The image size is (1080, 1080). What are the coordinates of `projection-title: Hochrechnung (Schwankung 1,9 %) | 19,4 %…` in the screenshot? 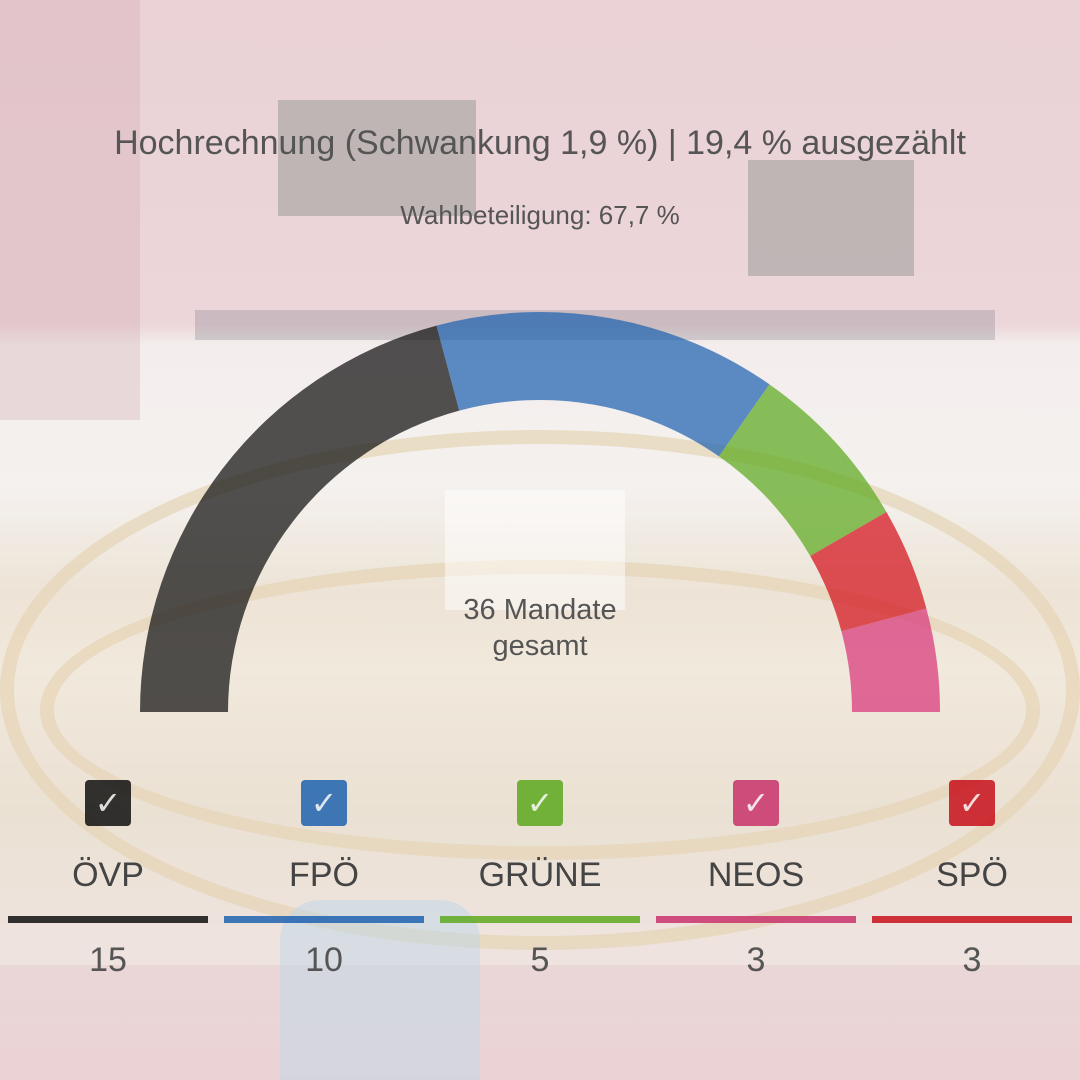 It's located at (540, 143).